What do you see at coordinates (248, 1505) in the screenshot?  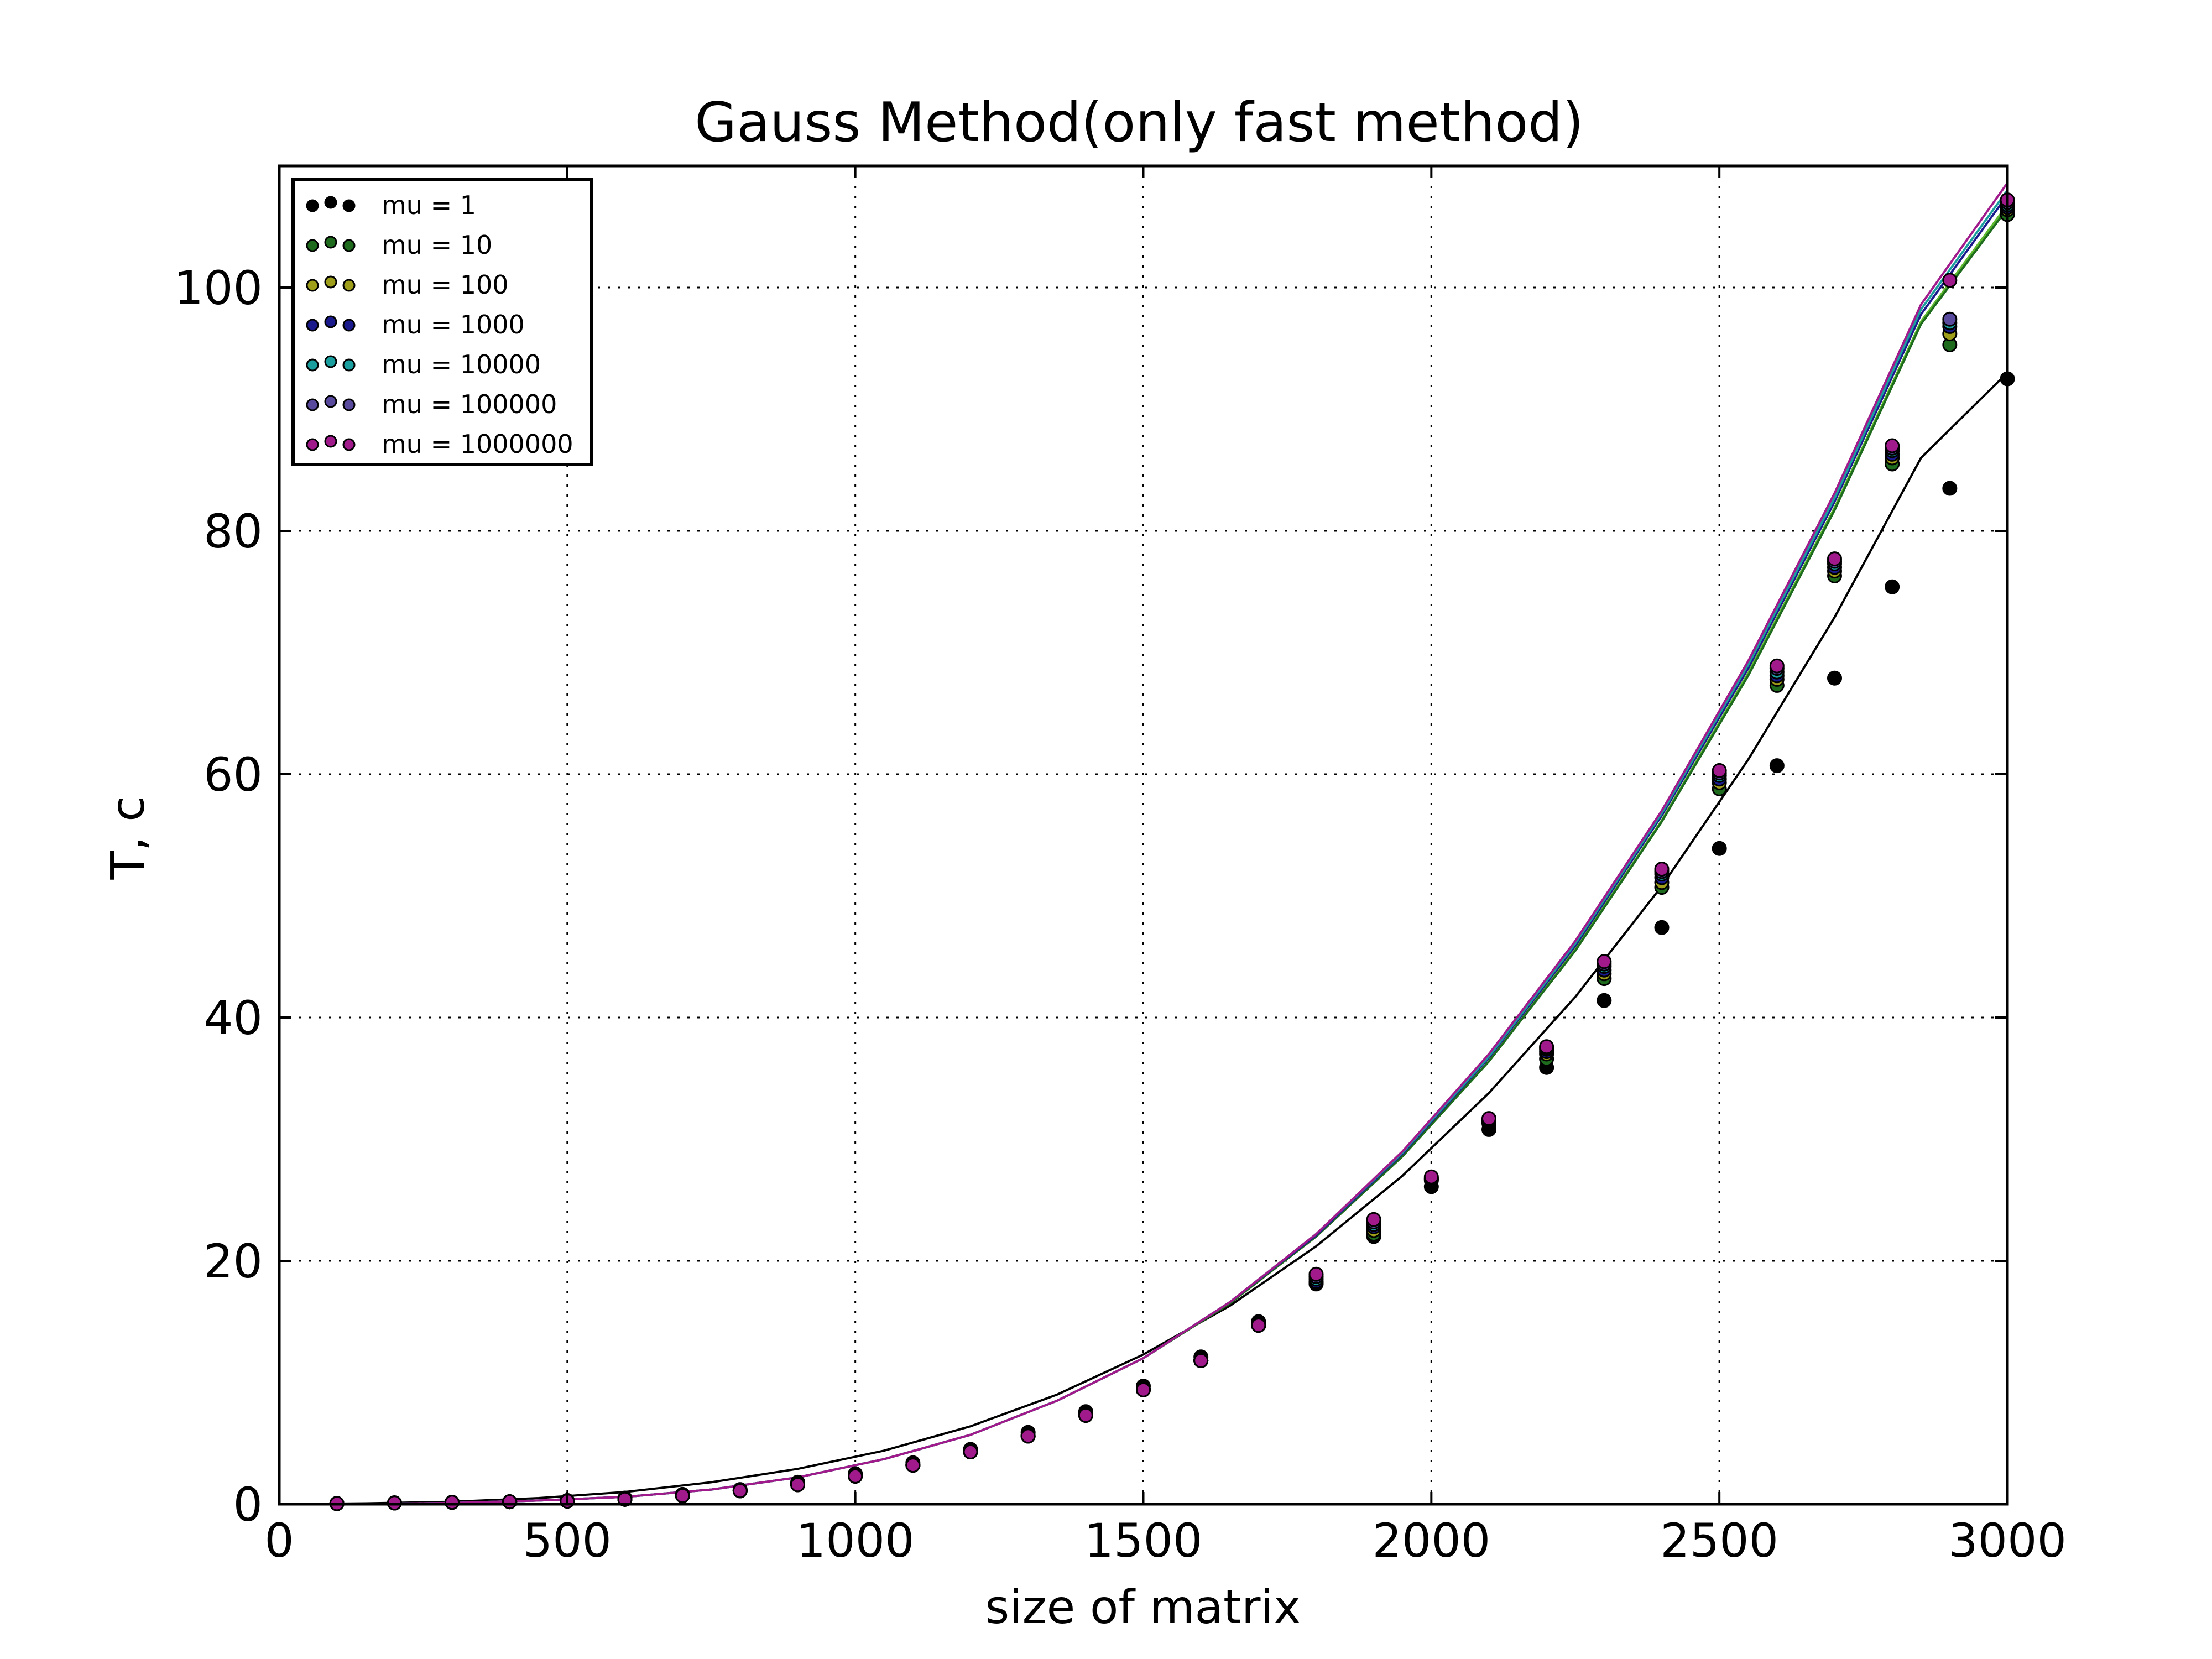 I see `y-tick-label: 0` at bounding box center [248, 1505].